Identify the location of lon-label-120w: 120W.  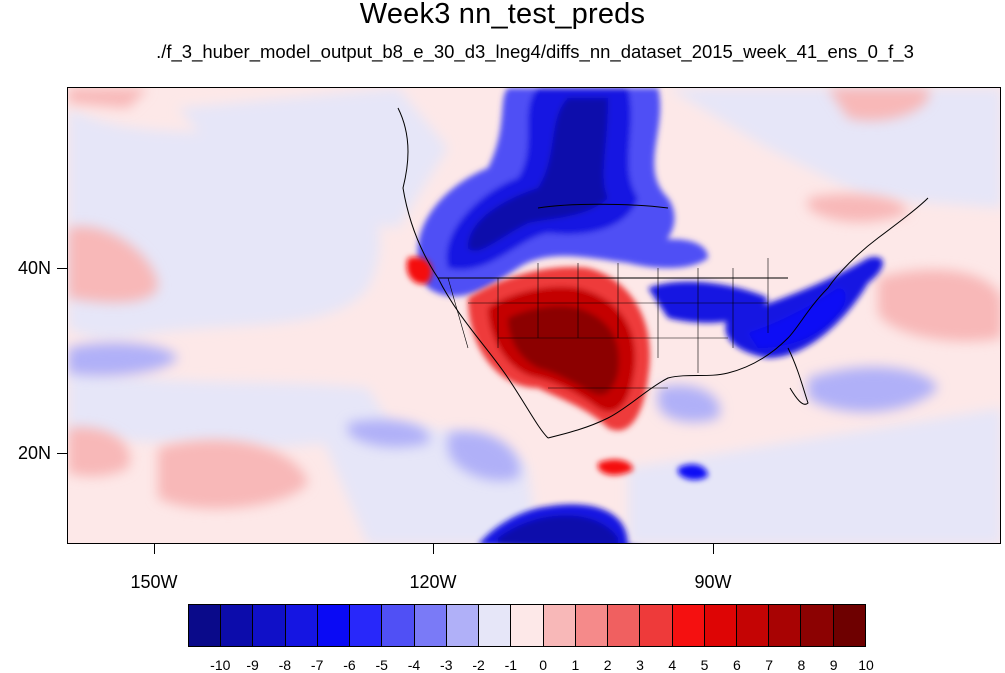
(433, 582).